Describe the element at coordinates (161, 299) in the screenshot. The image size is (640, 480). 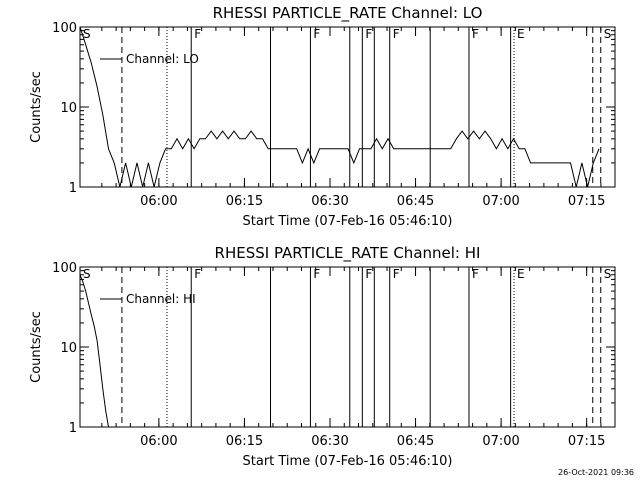
I see `legend-label: Channel: HI` at that location.